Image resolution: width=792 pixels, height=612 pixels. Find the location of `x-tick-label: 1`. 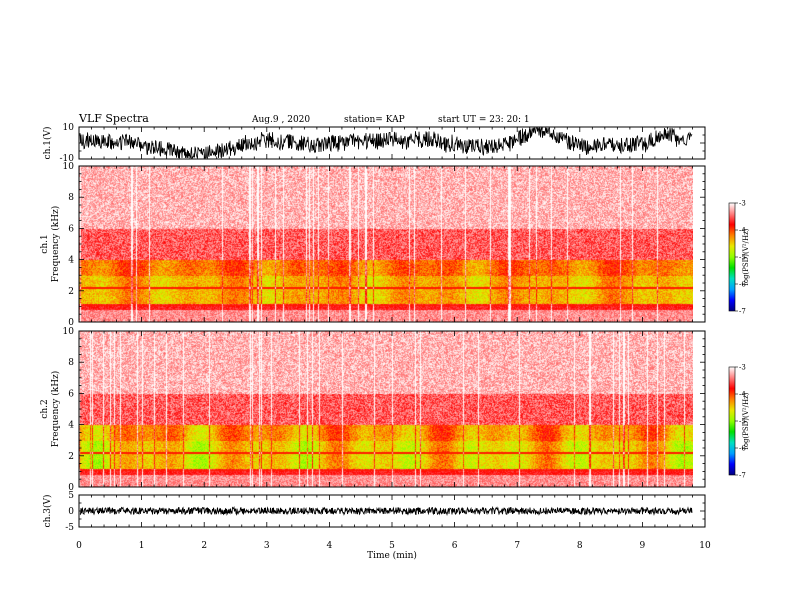

x-tick-label: 1 is located at coordinates (142, 546).